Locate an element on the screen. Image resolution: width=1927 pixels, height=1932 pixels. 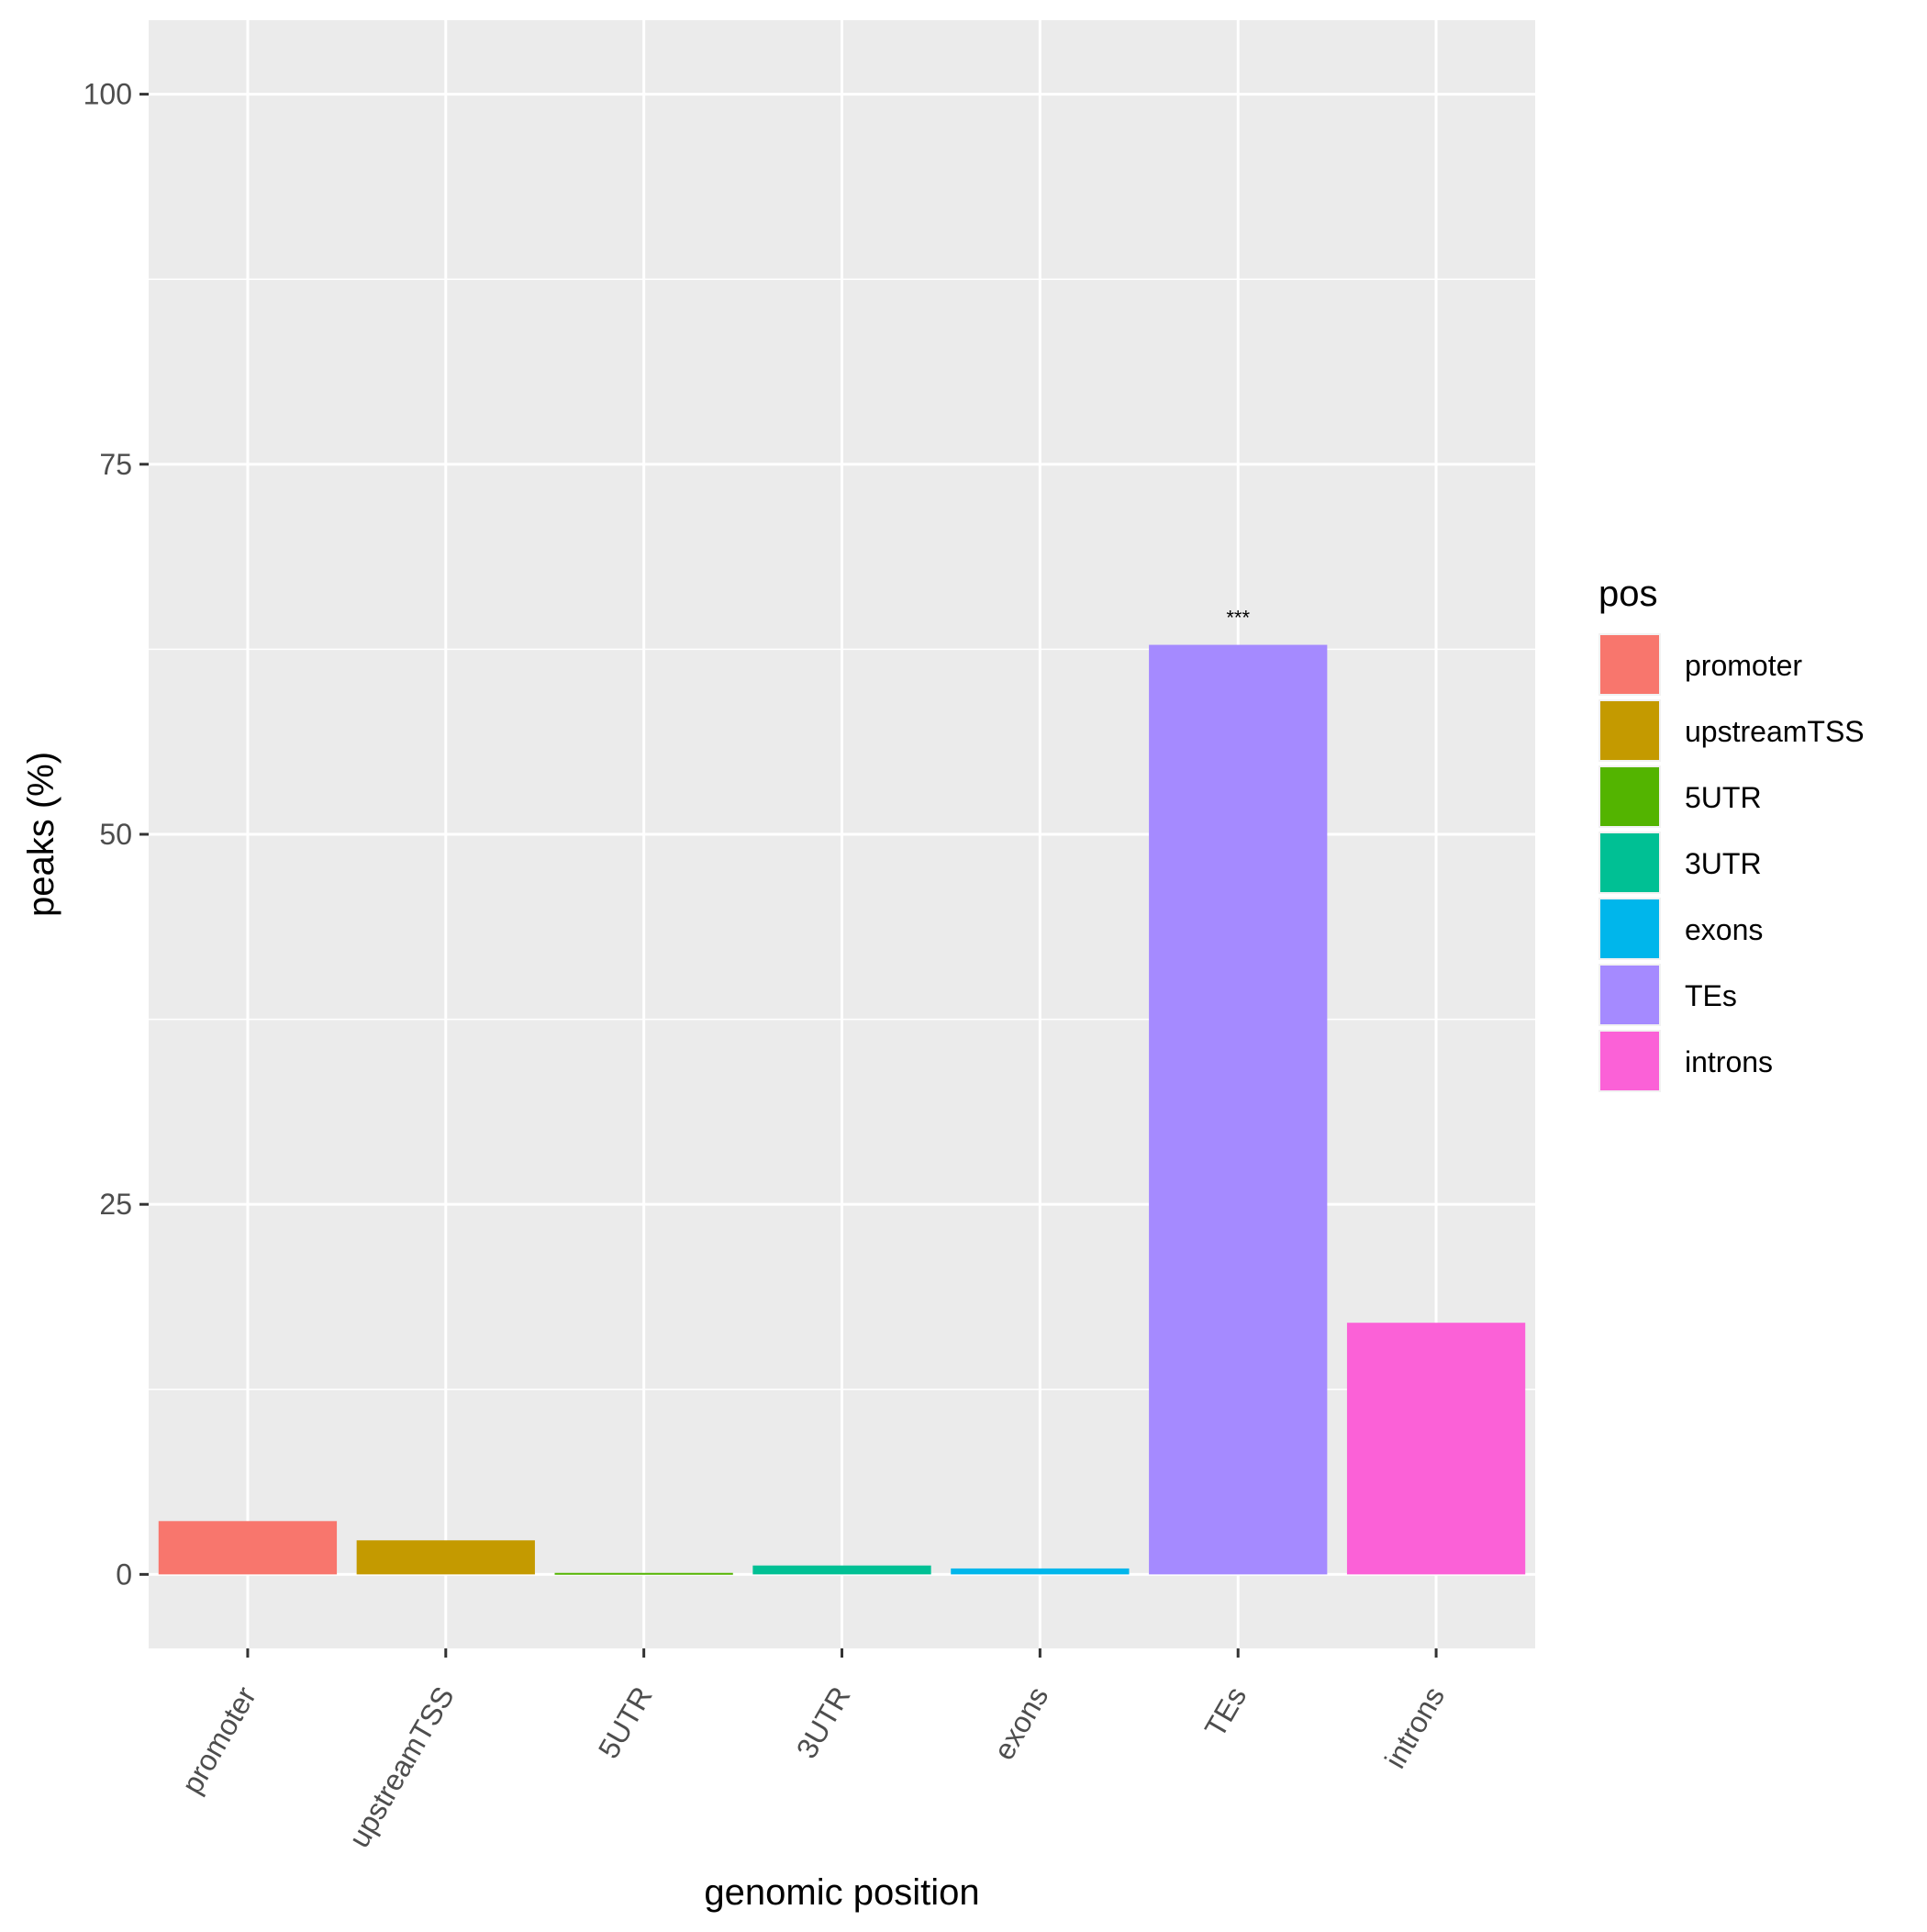
bar-TEs is located at coordinates (1238, 1109).